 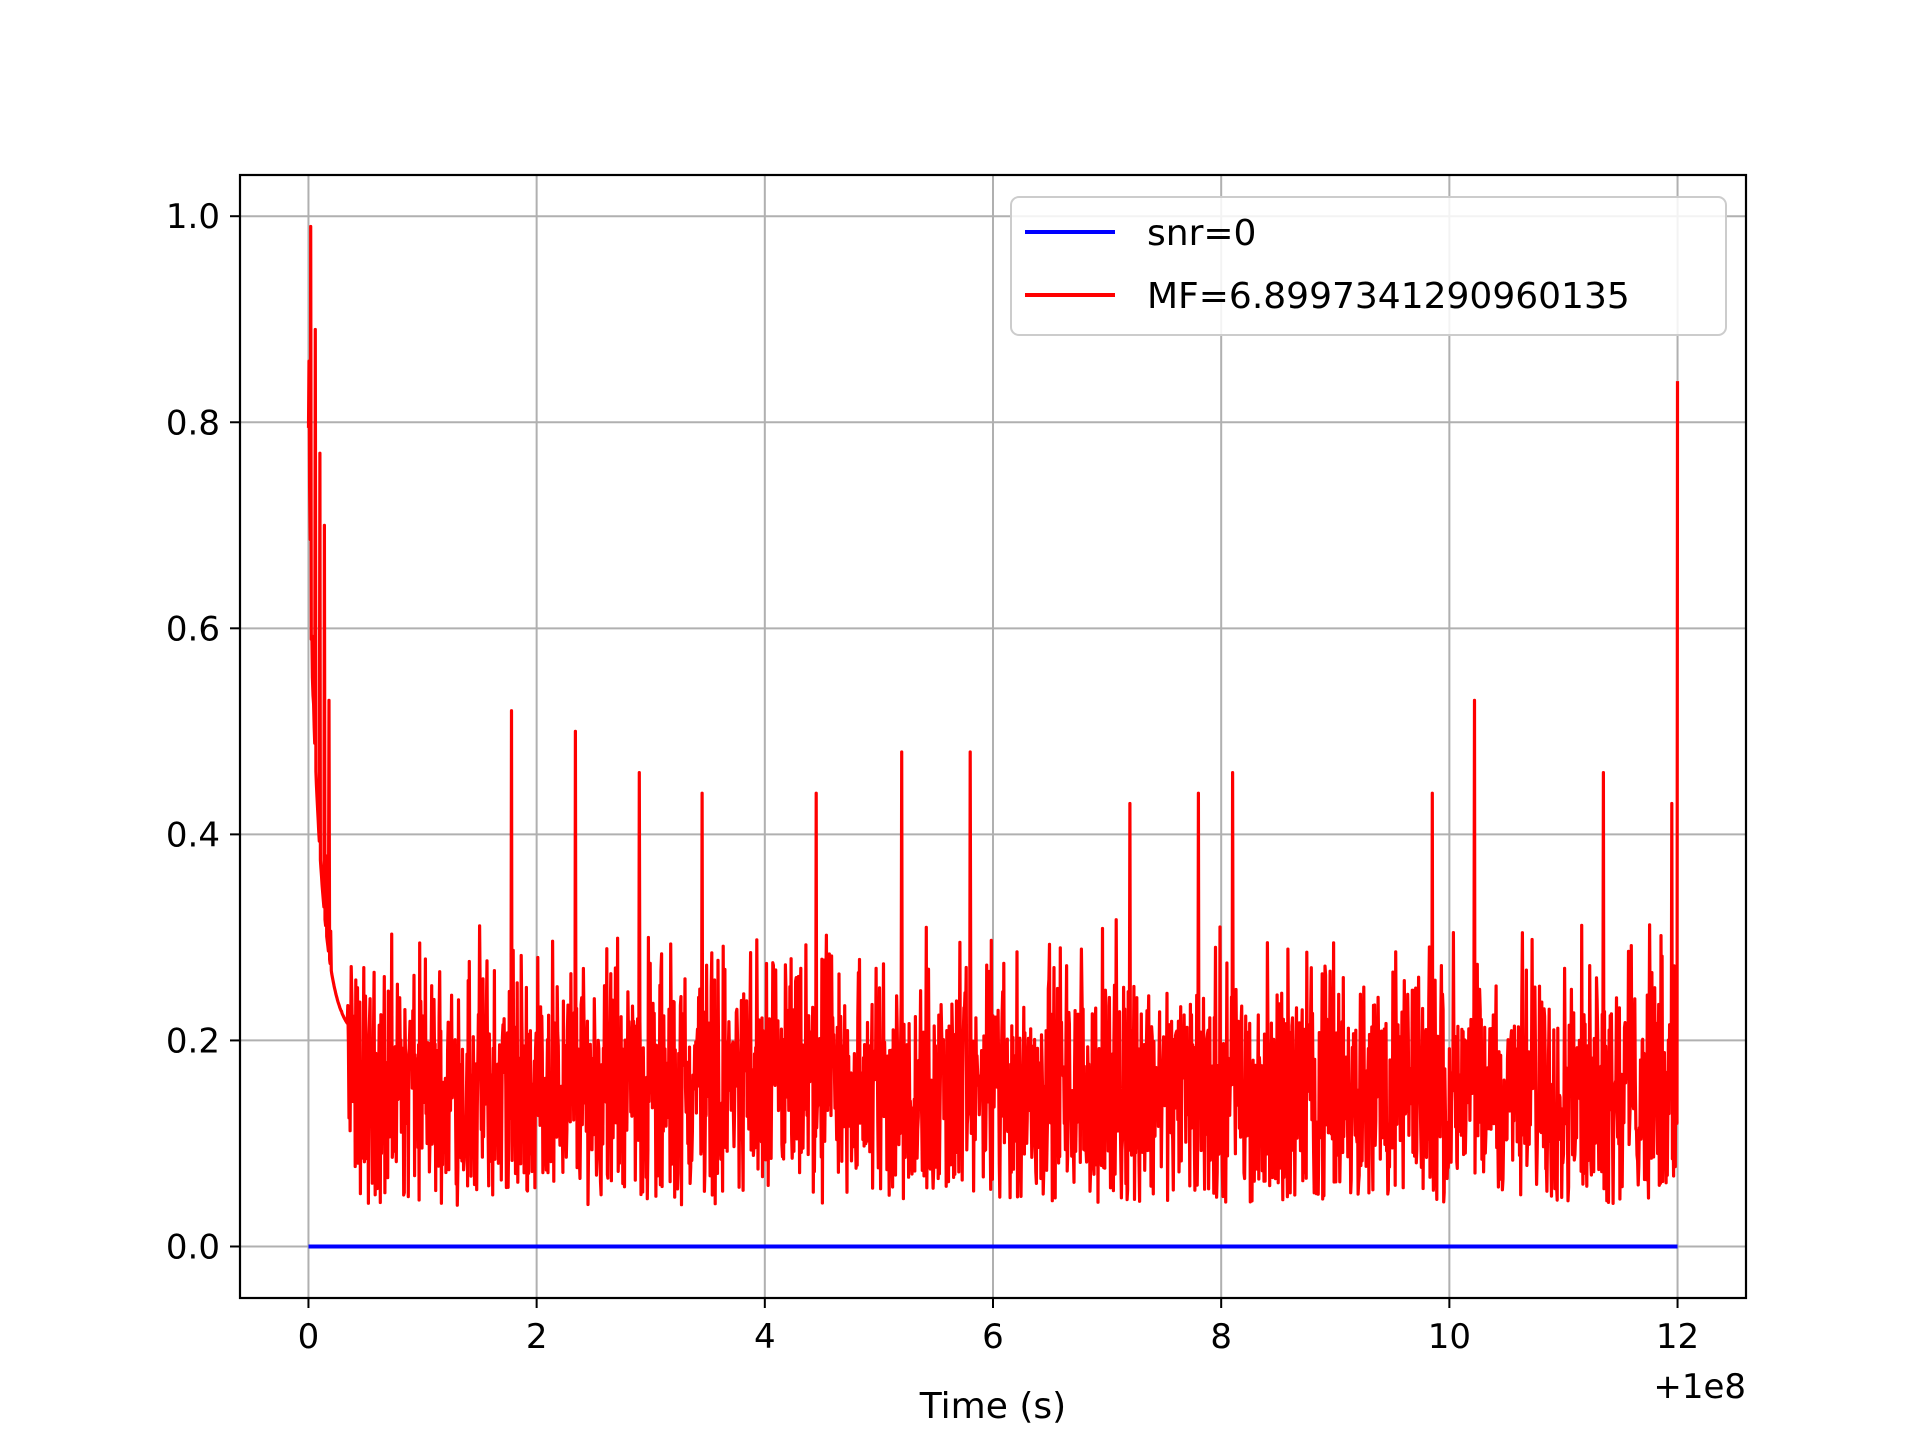 I want to click on y-tick-label: 0.0, so click(x=193, y=1247).